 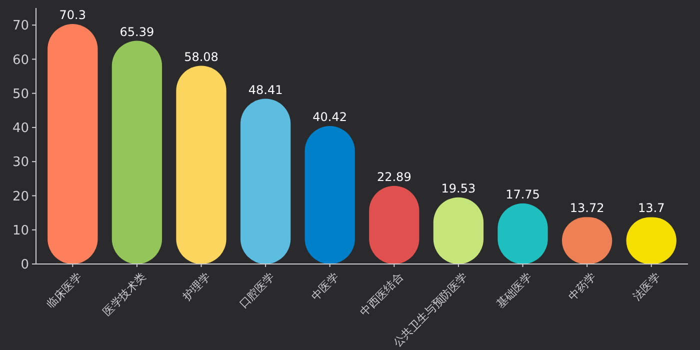 What do you see at coordinates (196, 287) in the screenshot?
I see `x-tick-label: 护理学` at bounding box center [196, 287].